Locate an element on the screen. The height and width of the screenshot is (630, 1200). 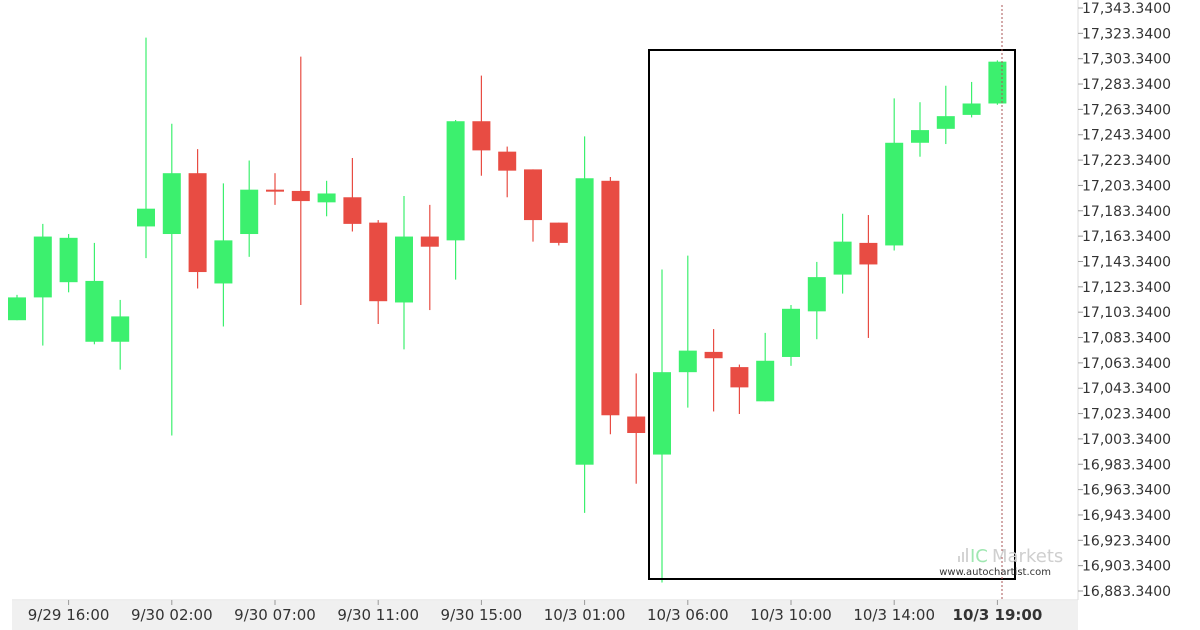
x-axis-band-bg is located at coordinates (545, 615).